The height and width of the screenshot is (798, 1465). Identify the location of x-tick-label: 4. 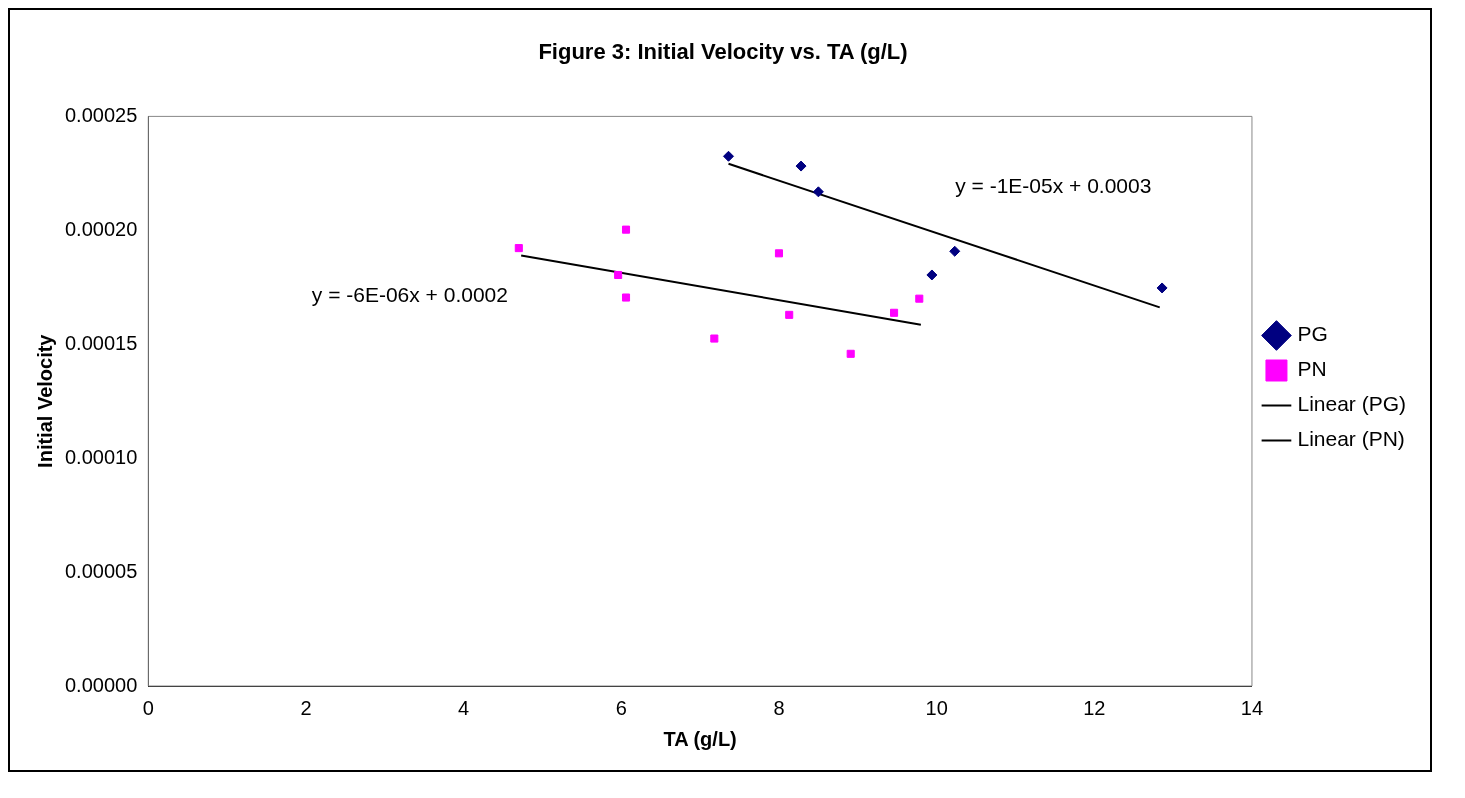
(464, 707).